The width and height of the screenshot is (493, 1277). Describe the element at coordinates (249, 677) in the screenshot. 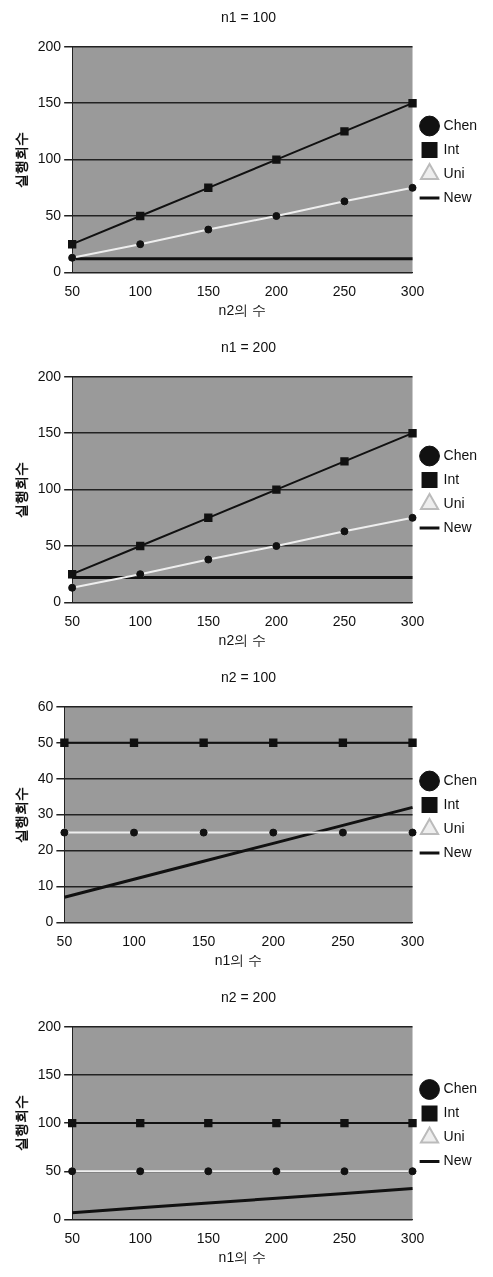

I see `chart-title: n2 = 100` at that location.